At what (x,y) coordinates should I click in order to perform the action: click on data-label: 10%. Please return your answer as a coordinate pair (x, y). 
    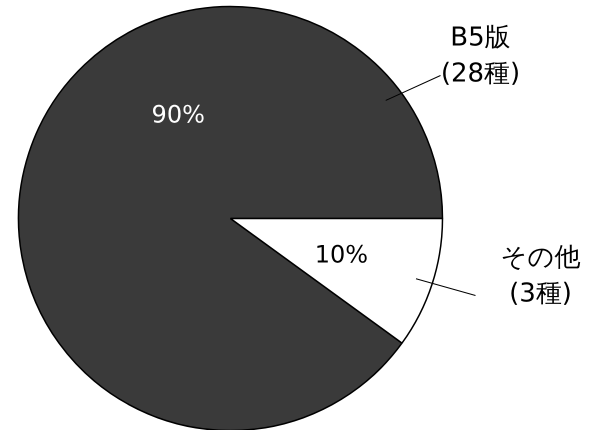
    Looking at the image, I should click on (341, 254).